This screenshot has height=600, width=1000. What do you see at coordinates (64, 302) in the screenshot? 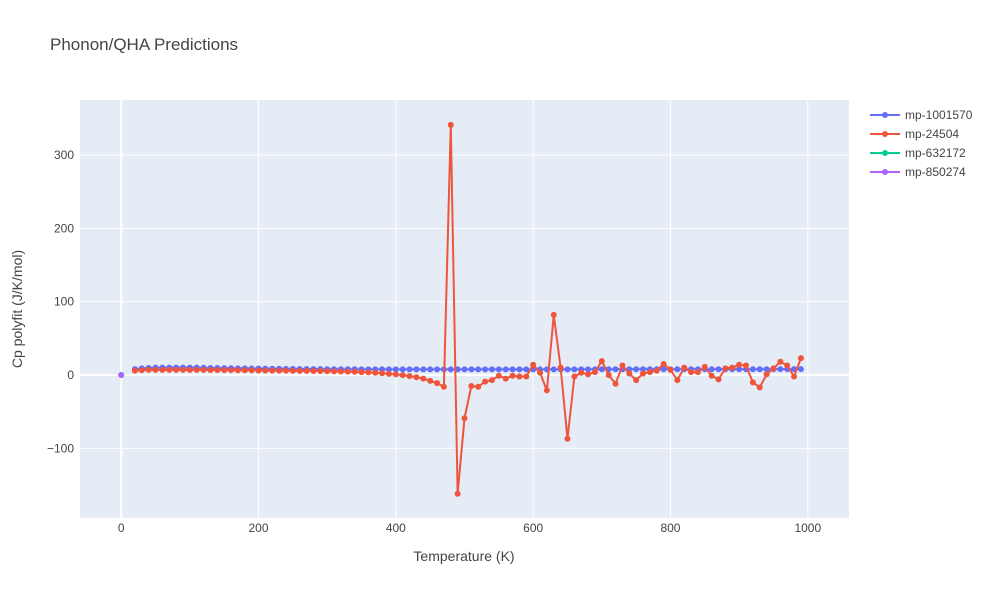
I see `y-tick-label: 100` at bounding box center [64, 302].